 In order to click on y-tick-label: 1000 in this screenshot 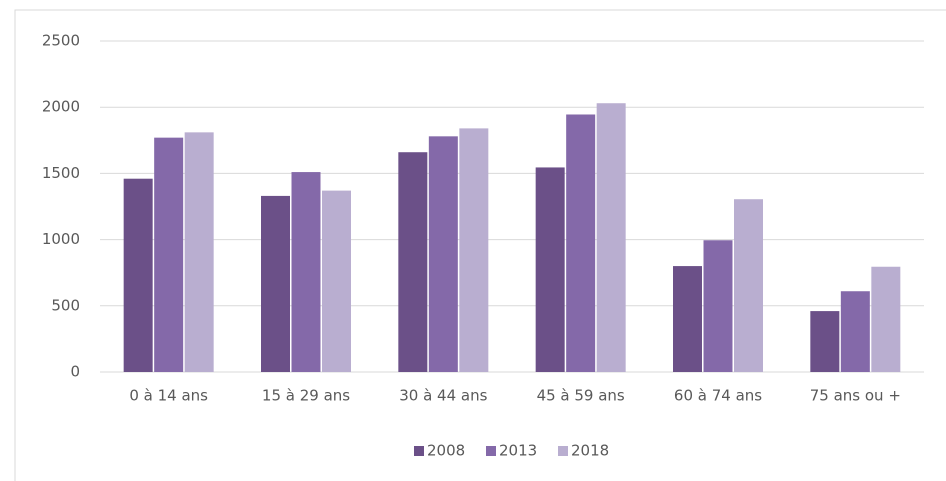, I will do `click(61, 239)`.